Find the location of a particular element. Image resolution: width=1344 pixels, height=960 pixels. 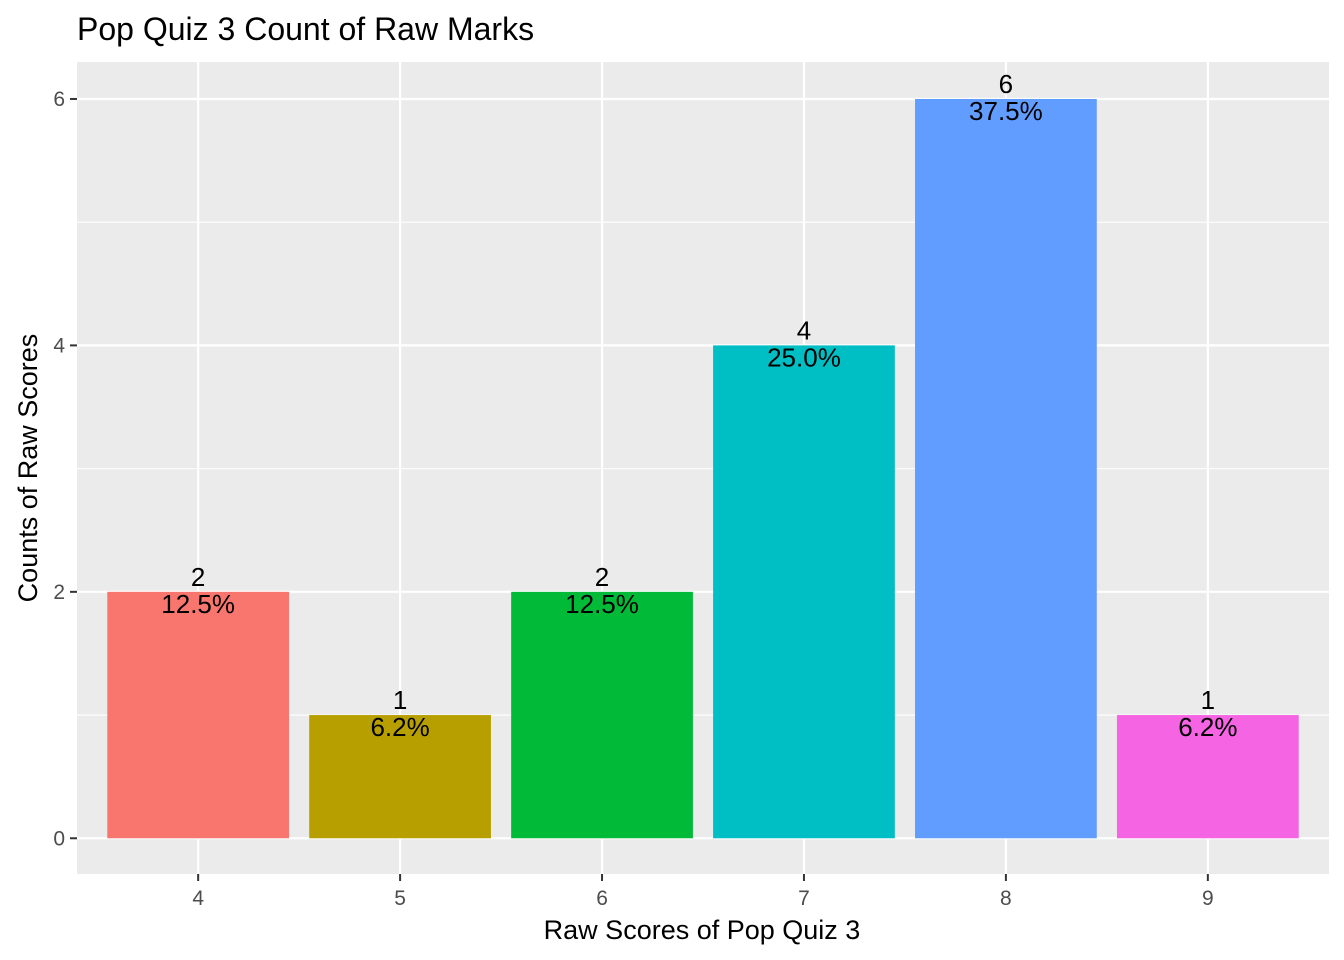

percent-label: 25.0% is located at coordinates (804, 357).